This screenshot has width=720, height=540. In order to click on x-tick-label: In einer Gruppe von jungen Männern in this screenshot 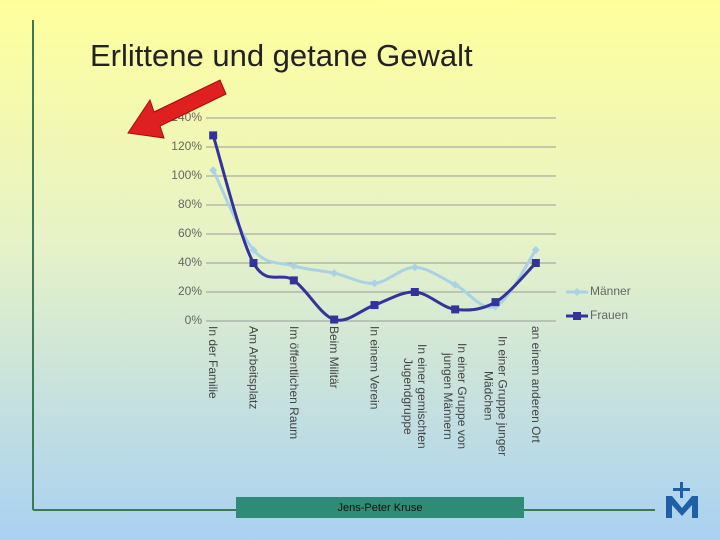, I will do `click(455, 396)`.